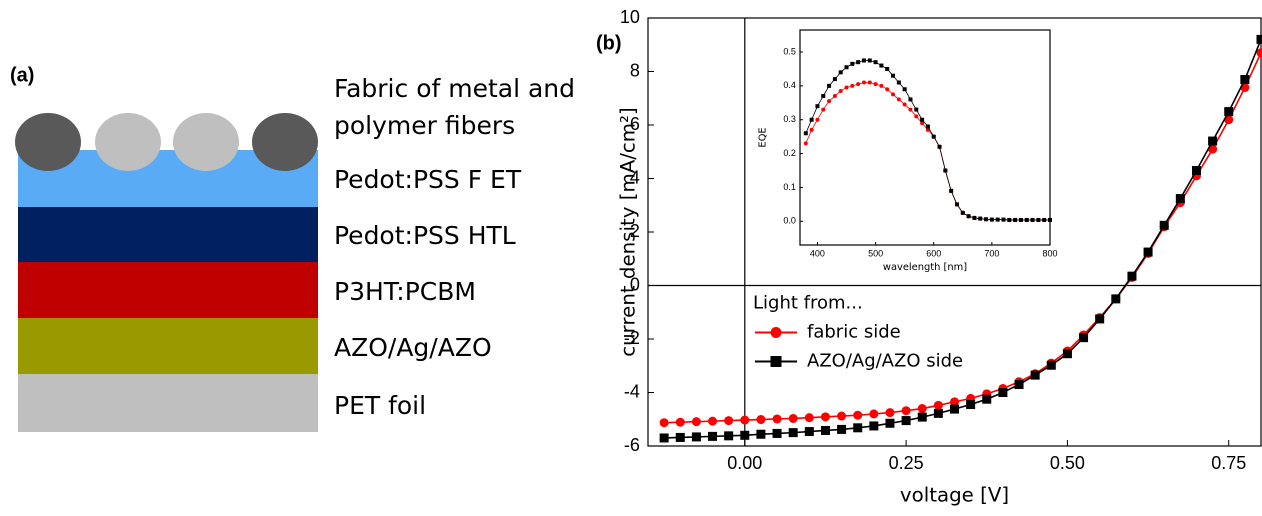  I want to click on x-tick-label: 800, so click(1049, 253).